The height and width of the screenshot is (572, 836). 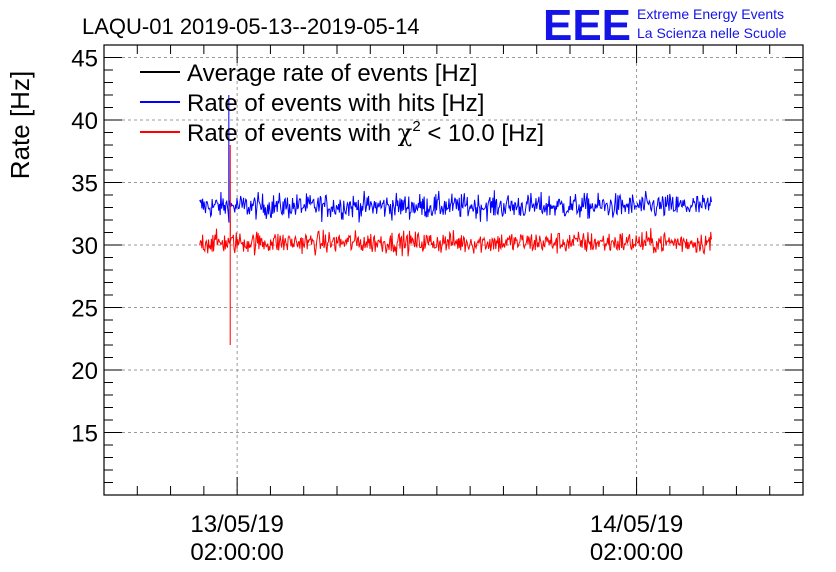 I want to click on chart-title: LAQU-01 2019-05-13--2019-05-14, so click(x=251, y=26).